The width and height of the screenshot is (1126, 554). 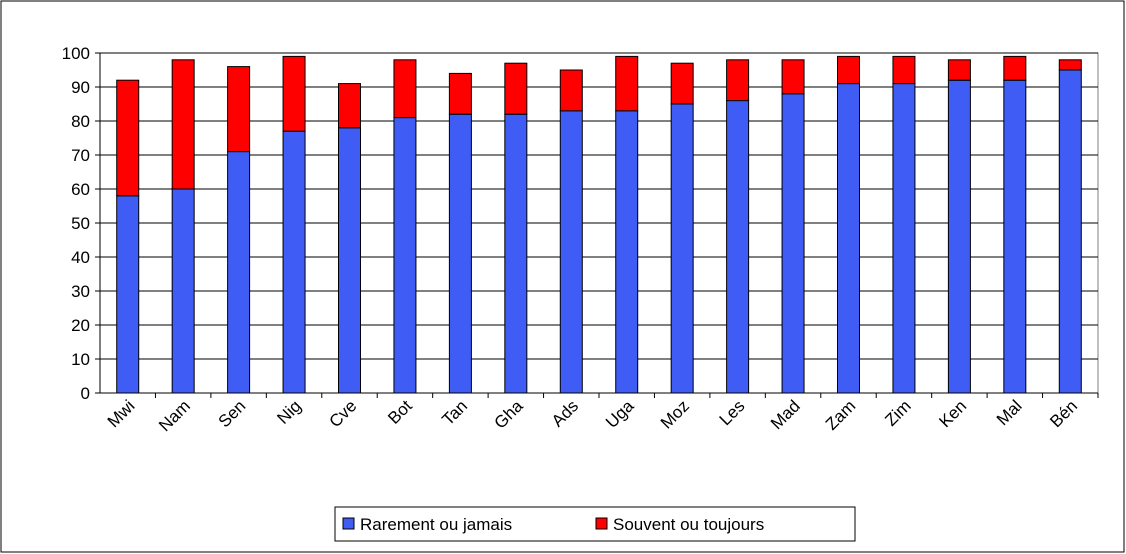 What do you see at coordinates (80, 223) in the screenshot?
I see `y-tick-label: 50` at bounding box center [80, 223].